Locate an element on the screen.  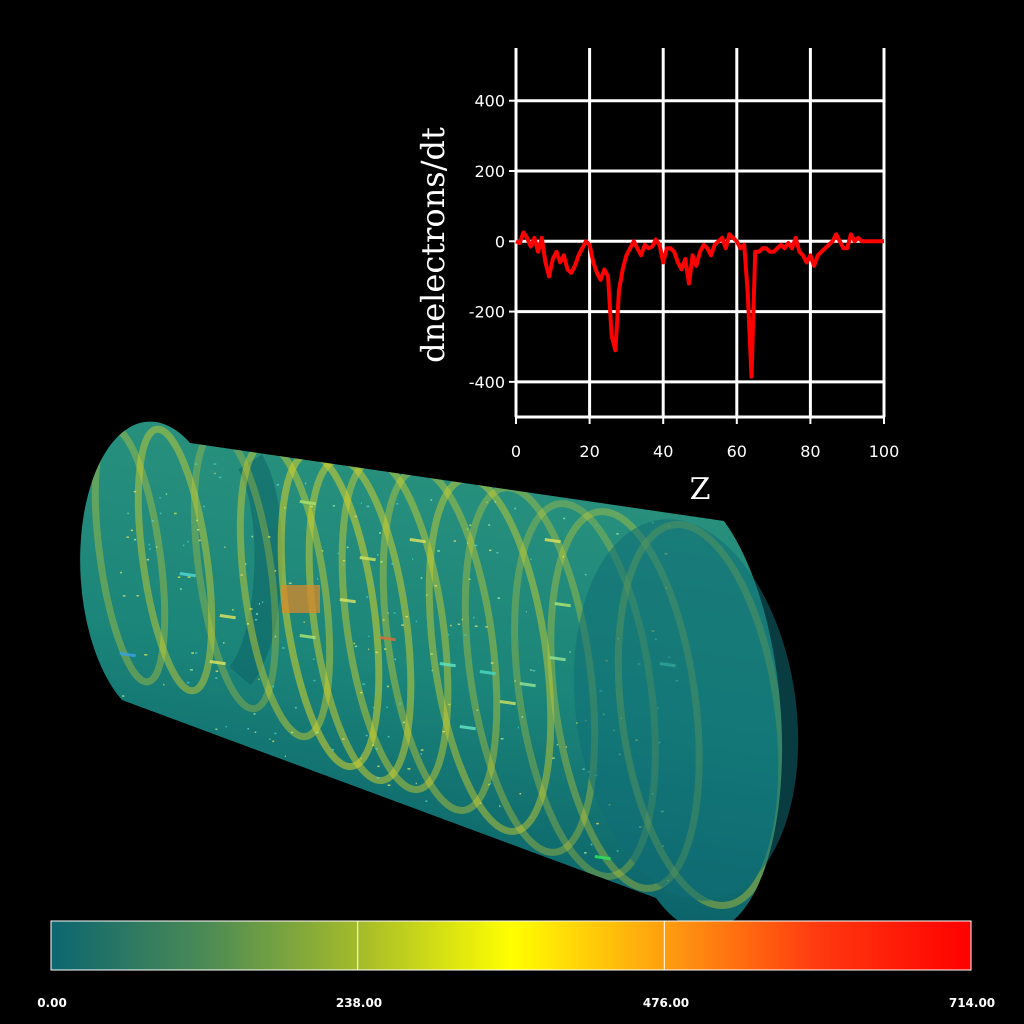
colorbar-label-3: 476.00 is located at coordinates (666, 1003).